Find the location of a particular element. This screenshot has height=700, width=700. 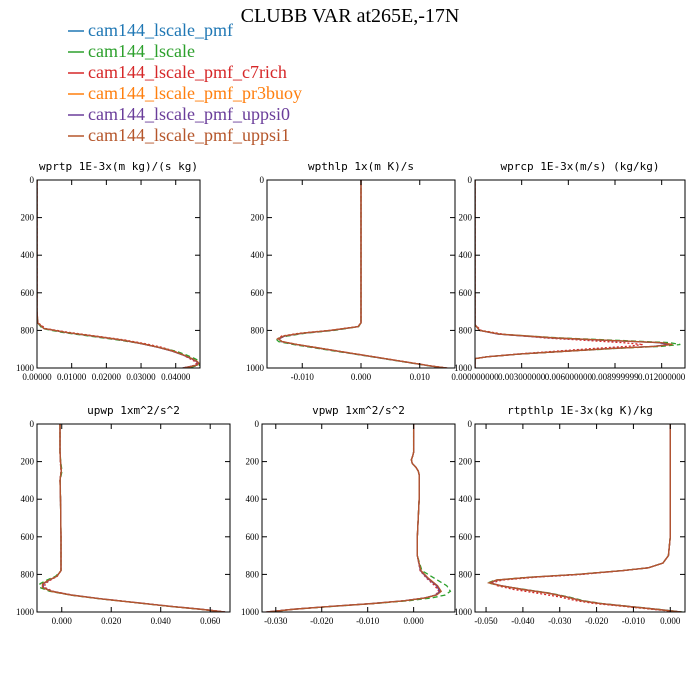

x-tick-label: -0.040 is located at coordinates (523, 621).